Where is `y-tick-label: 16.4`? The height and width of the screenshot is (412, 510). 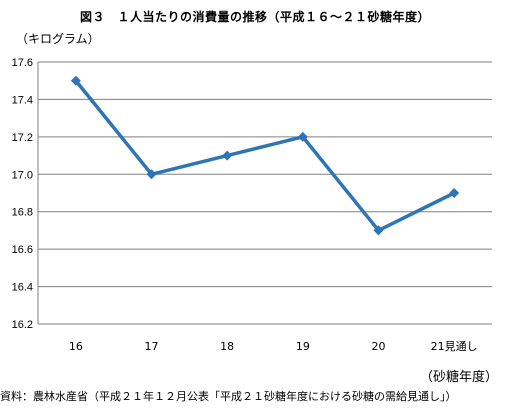
y-tick-label: 16.4 is located at coordinates (22, 288).